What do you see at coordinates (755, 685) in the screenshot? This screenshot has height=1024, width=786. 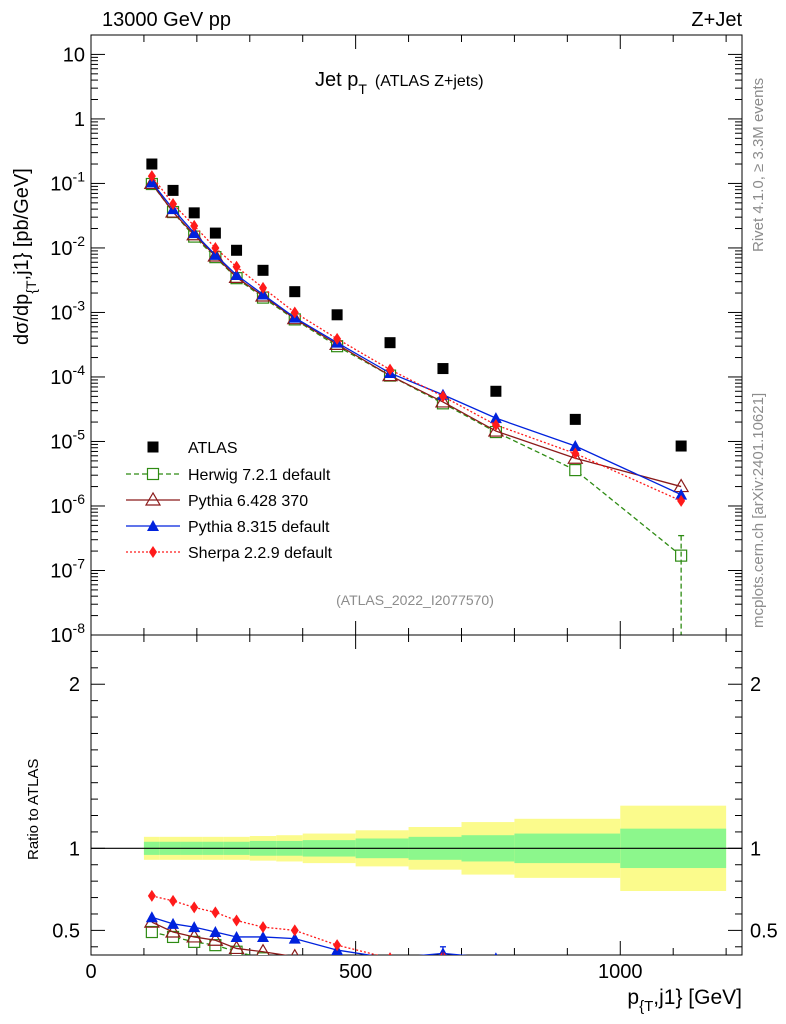 I see `ratio-y-tick-label-right: 2` at bounding box center [755, 685].